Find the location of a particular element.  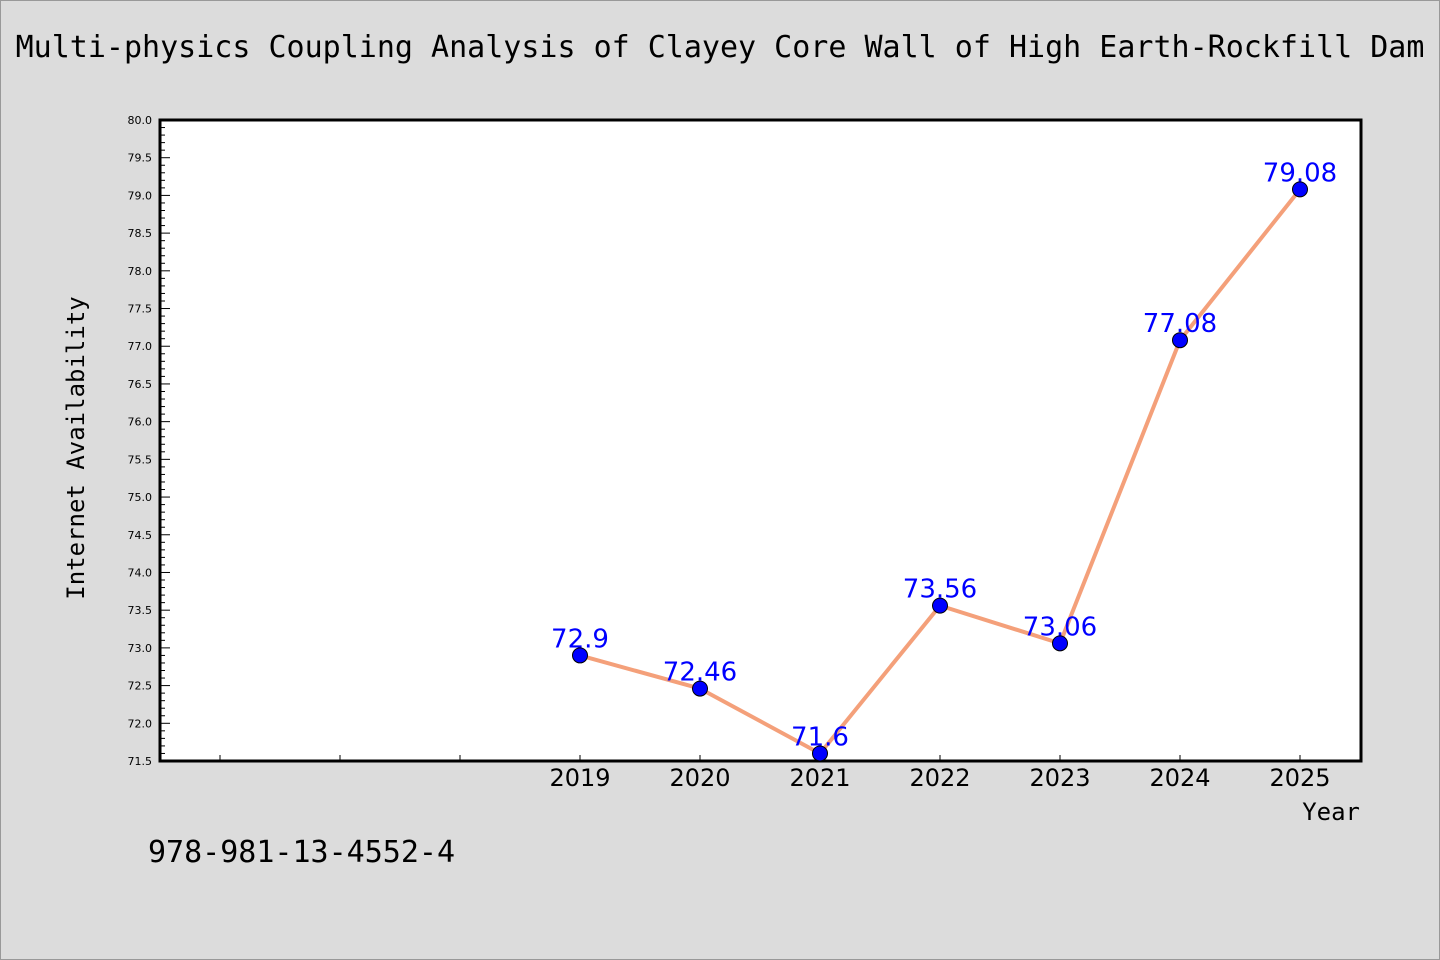

y-axis-title: Internet Availability is located at coordinates (76, 447).